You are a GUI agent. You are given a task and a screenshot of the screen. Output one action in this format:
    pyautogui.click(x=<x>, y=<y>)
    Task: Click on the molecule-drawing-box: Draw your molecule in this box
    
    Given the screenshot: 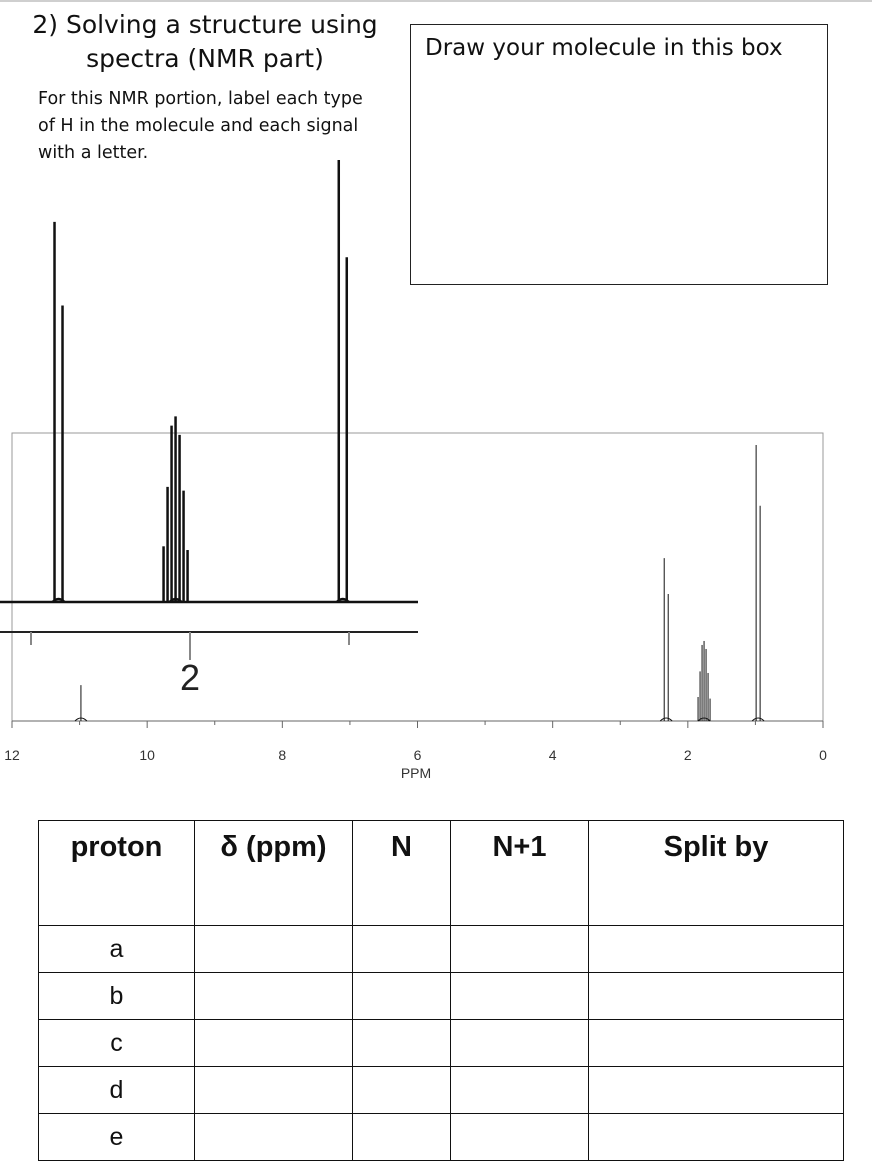 What is the action you would take?
    pyautogui.click(x=619, y=154)
    